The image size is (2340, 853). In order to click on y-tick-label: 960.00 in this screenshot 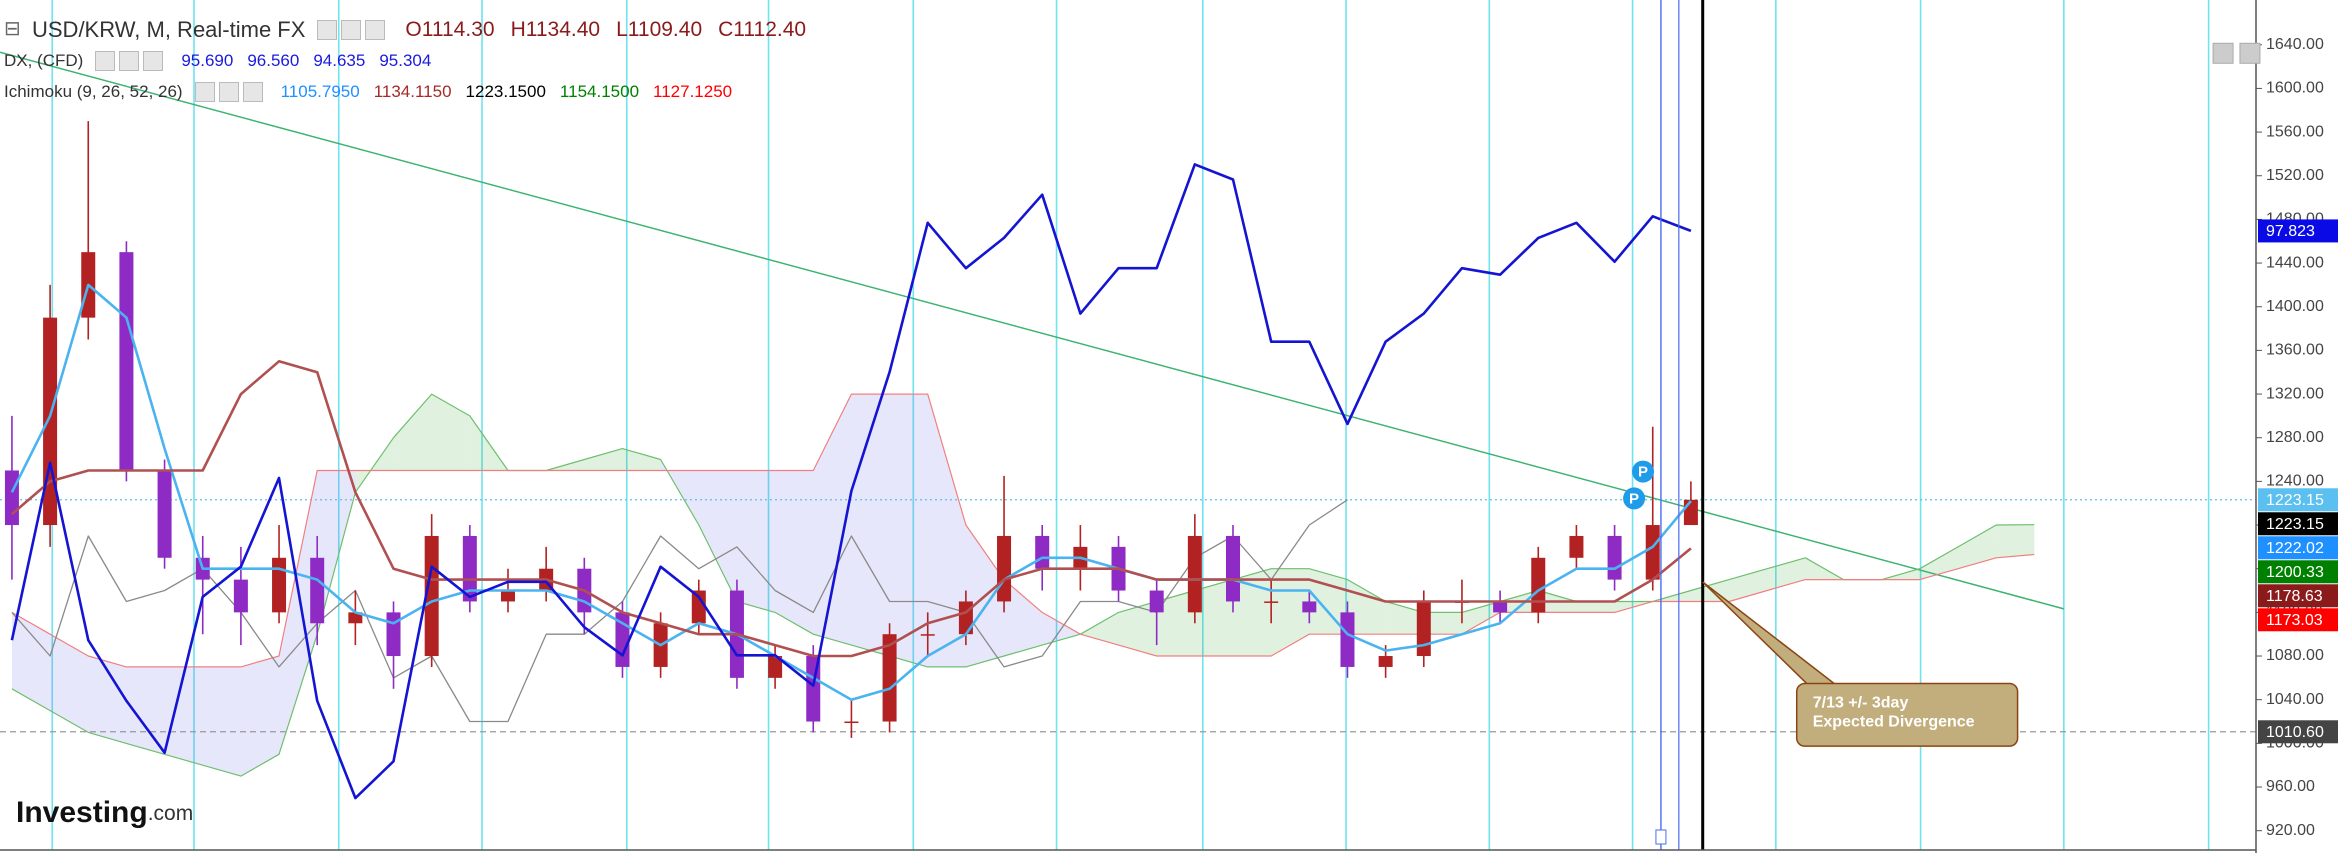, I will do `click(2290, 786)`.